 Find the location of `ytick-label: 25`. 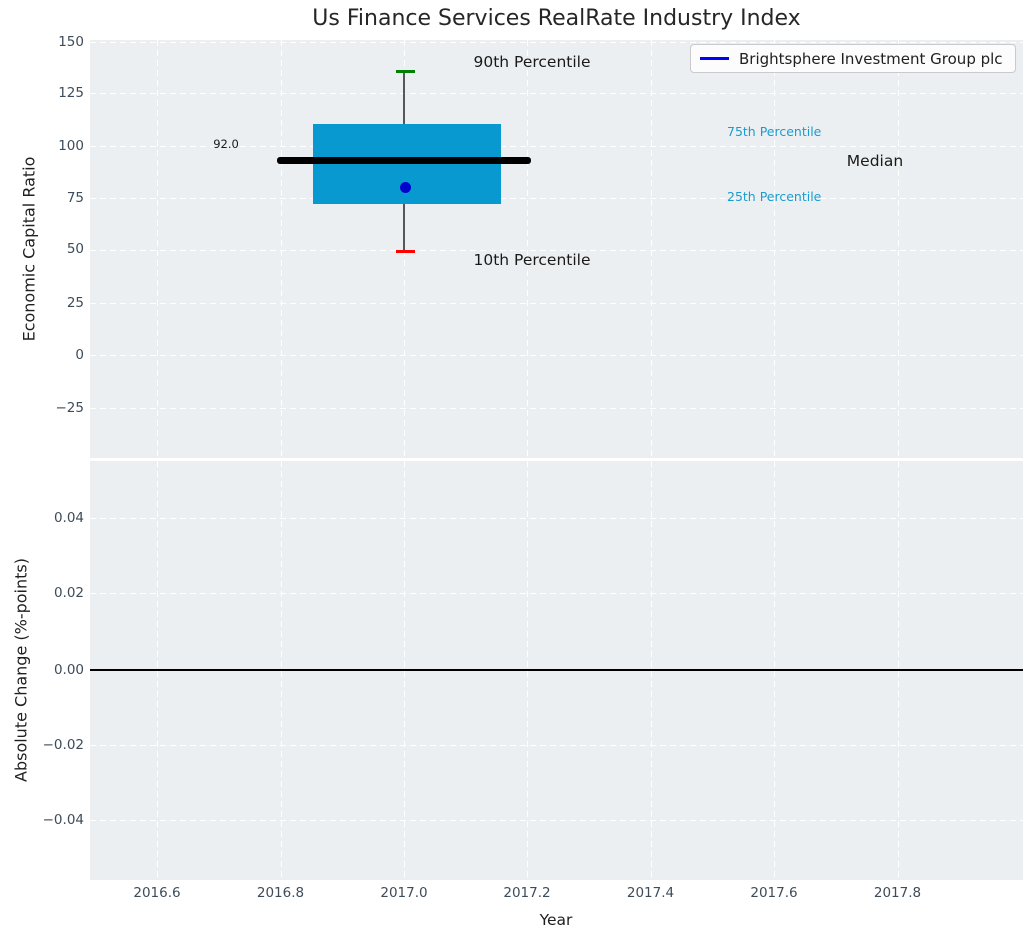

ytick-label: 25 is located at coordinates (75, 303).